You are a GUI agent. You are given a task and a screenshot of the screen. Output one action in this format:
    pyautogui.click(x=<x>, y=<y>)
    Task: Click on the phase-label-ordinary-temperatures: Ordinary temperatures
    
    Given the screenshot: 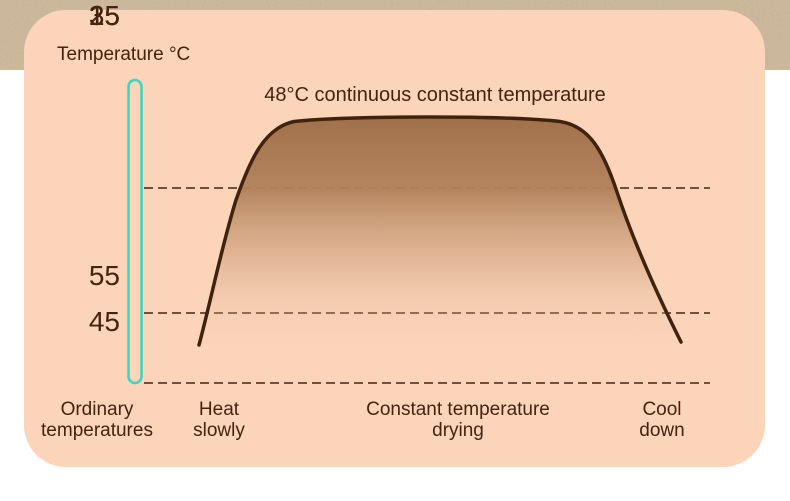 What is the action you would take?
    pyautogui.click(x=97, y=420)
    